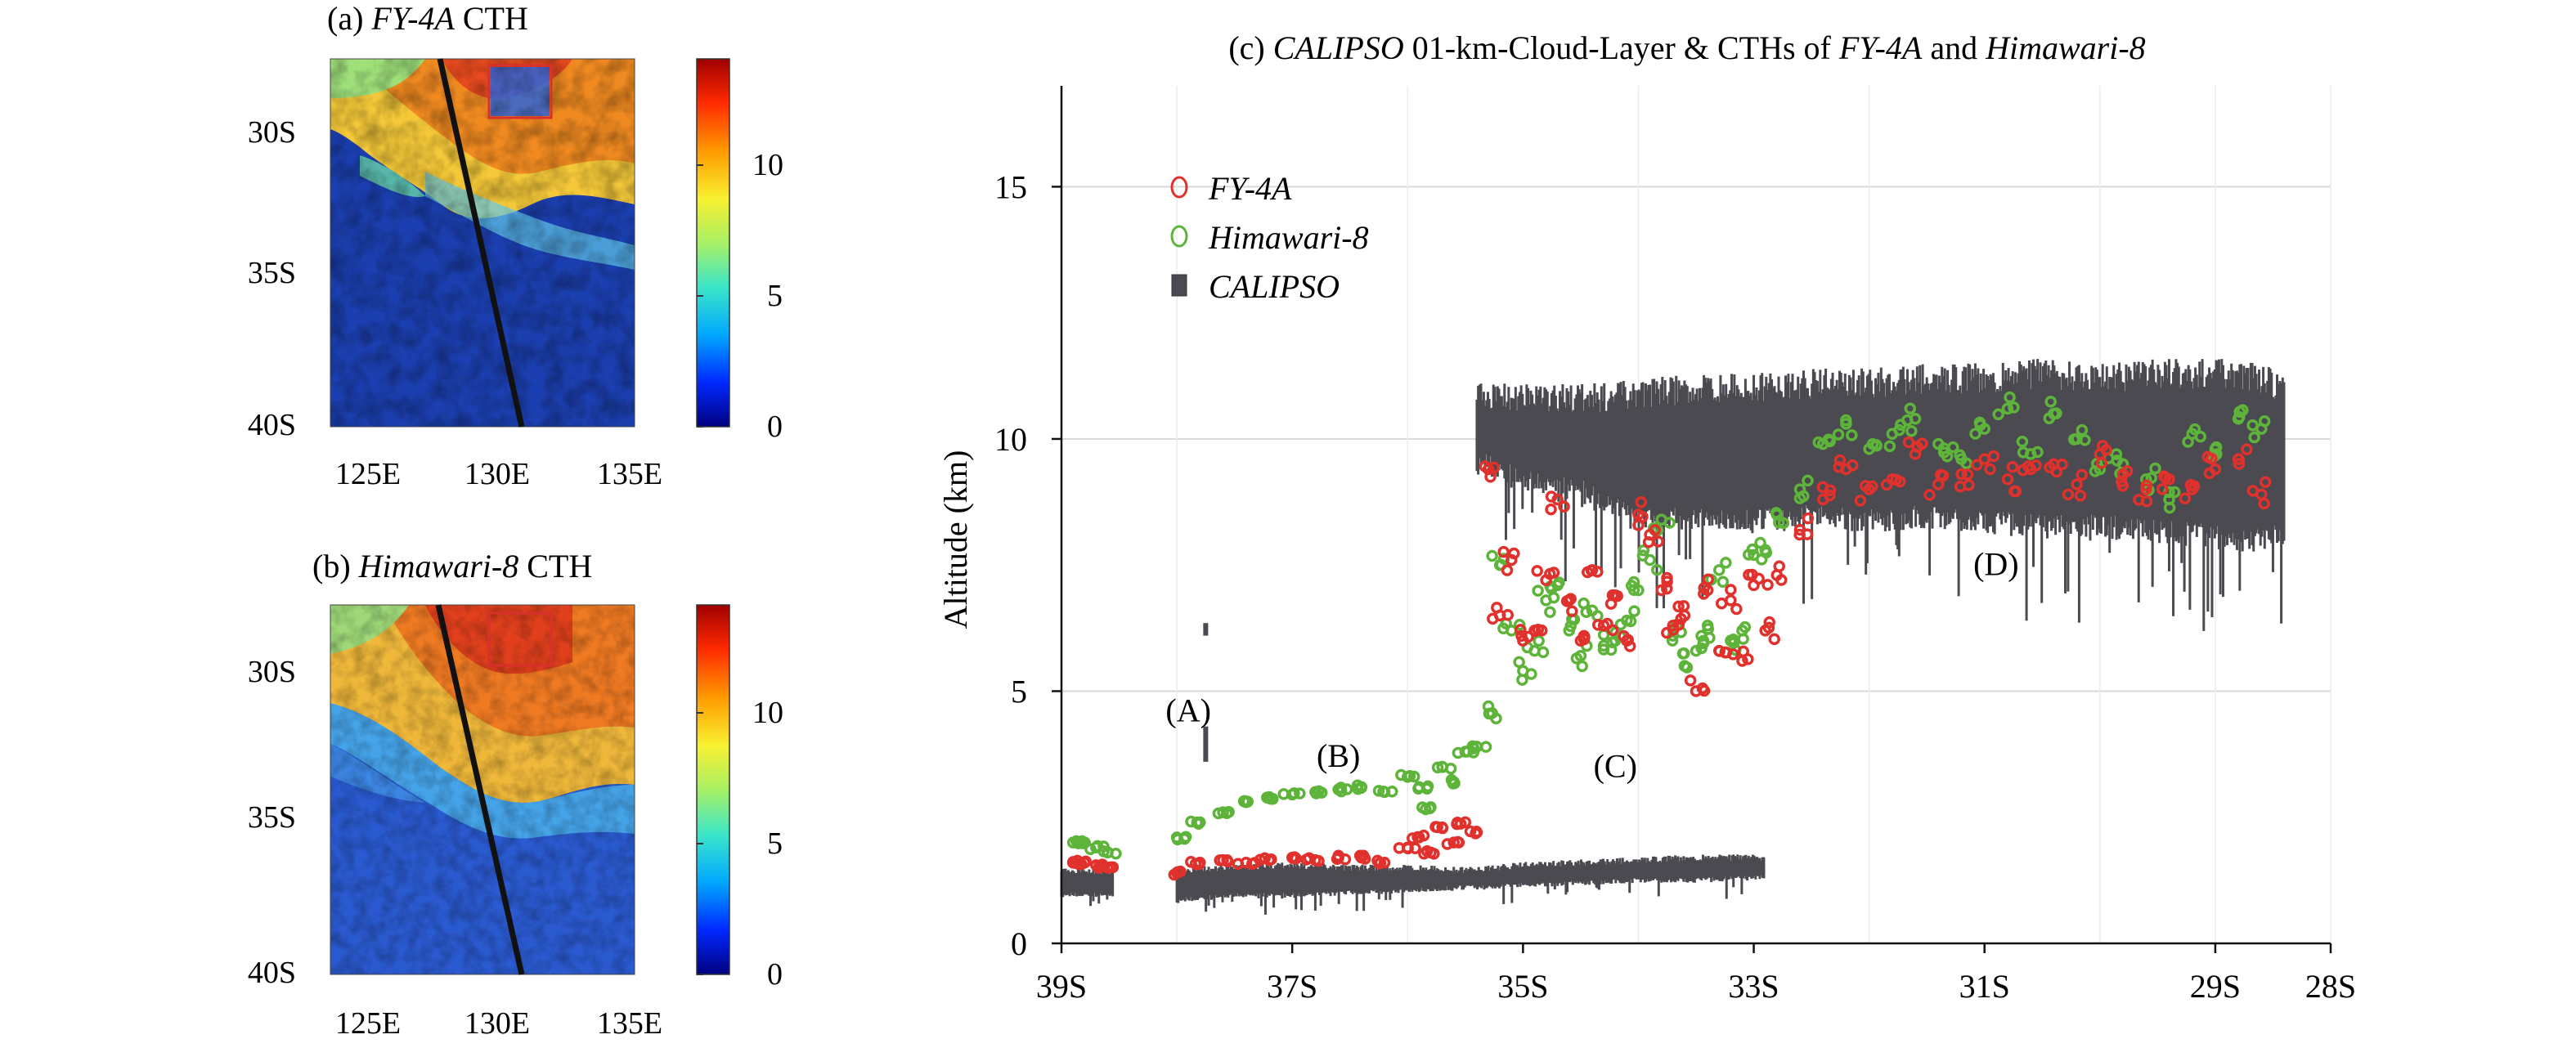  I want to click on panel-b-colorbar-tick-10: 10, so click(767, 713).